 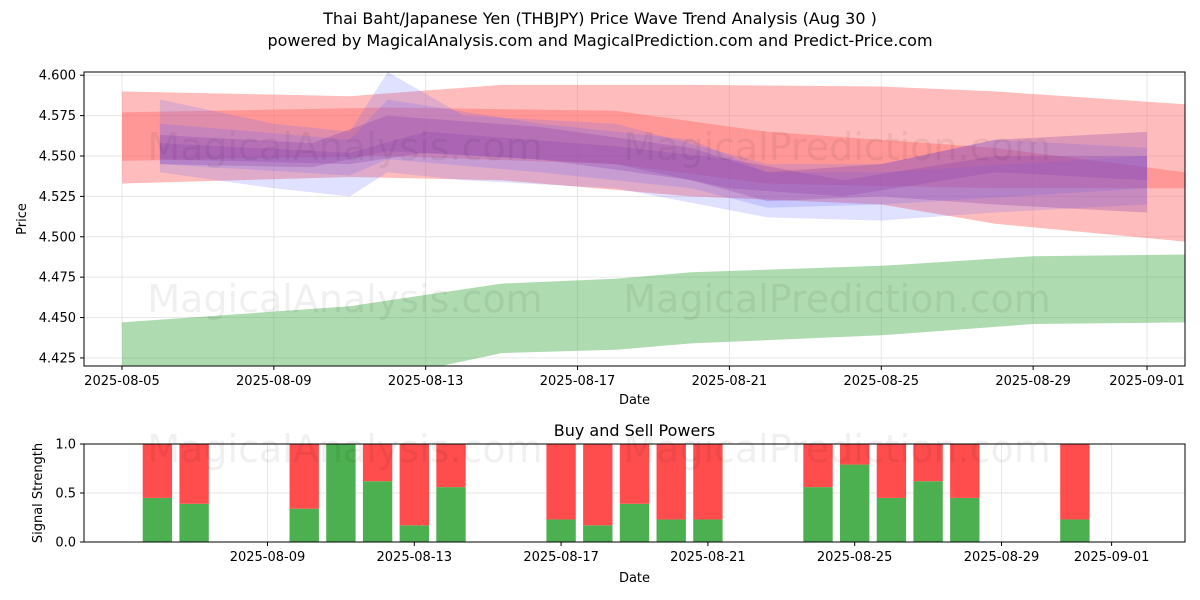 What do you see at coordinates (57, 116) in the screenshot?
I see `y-tick-label: 4.575` at bounding box center [57, 116].